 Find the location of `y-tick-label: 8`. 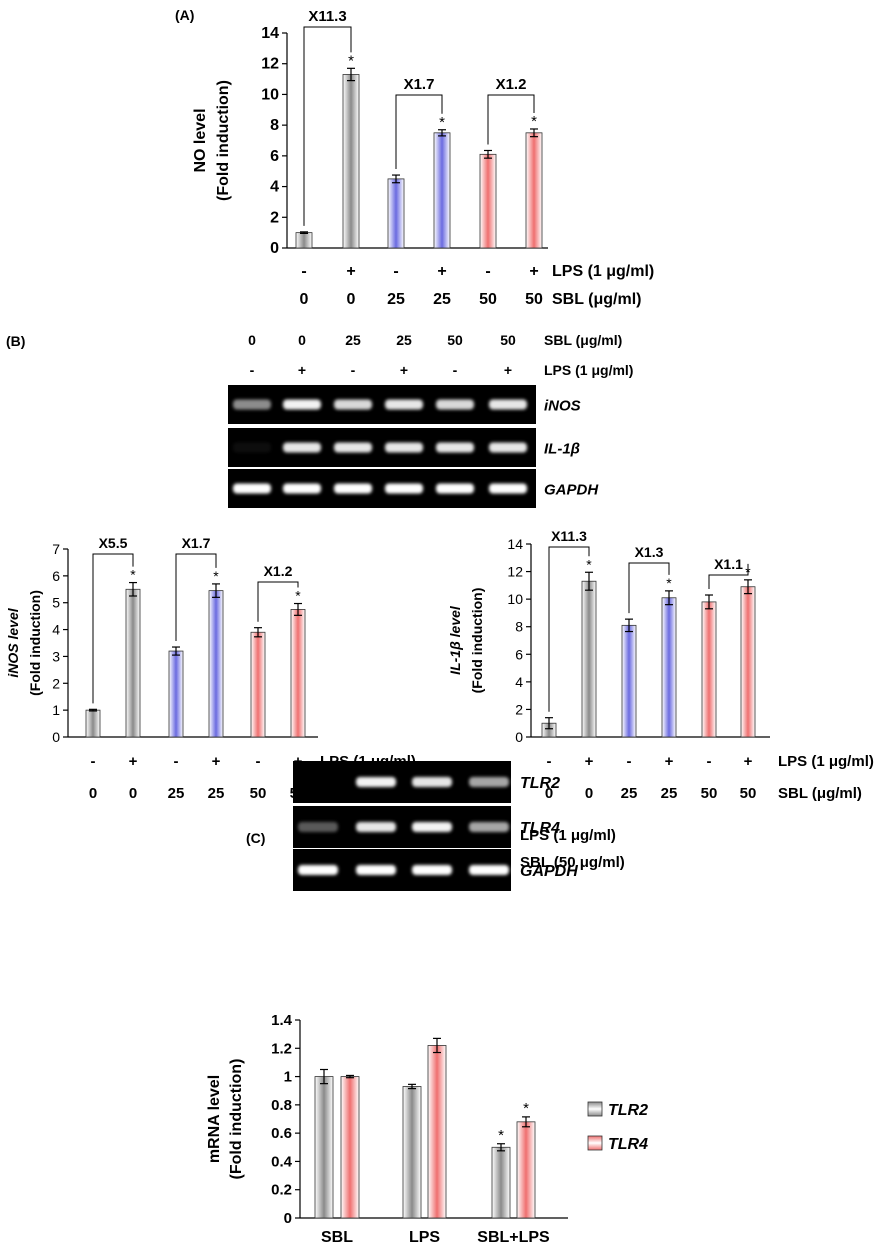

y-tick-label: 8 is located at coordinates (519, 627).